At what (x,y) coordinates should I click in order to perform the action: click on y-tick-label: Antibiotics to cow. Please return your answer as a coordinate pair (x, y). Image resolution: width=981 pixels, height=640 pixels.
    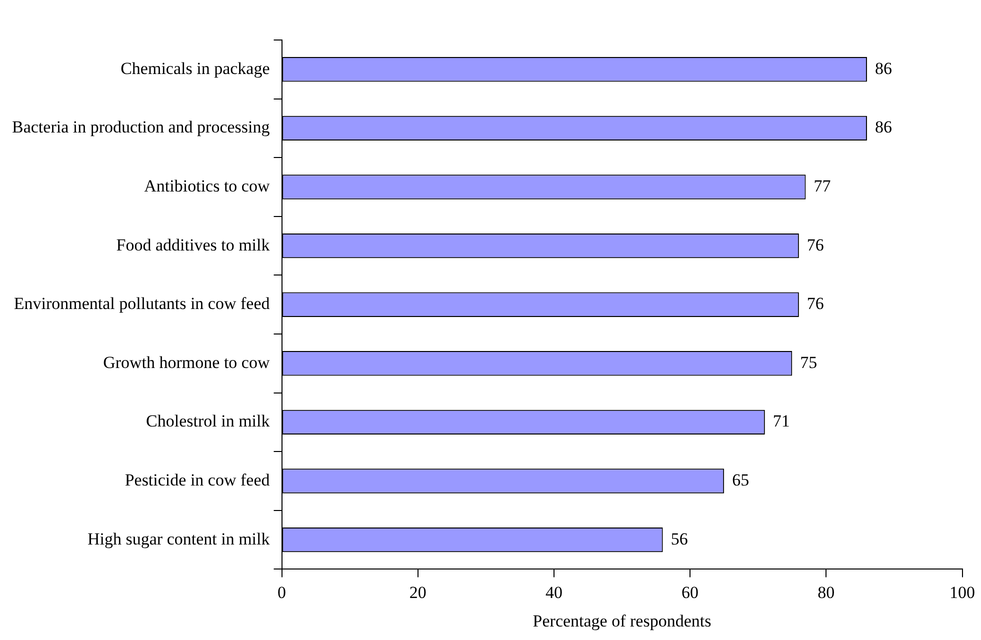
    Looking at the image, I should click on (207, 186).